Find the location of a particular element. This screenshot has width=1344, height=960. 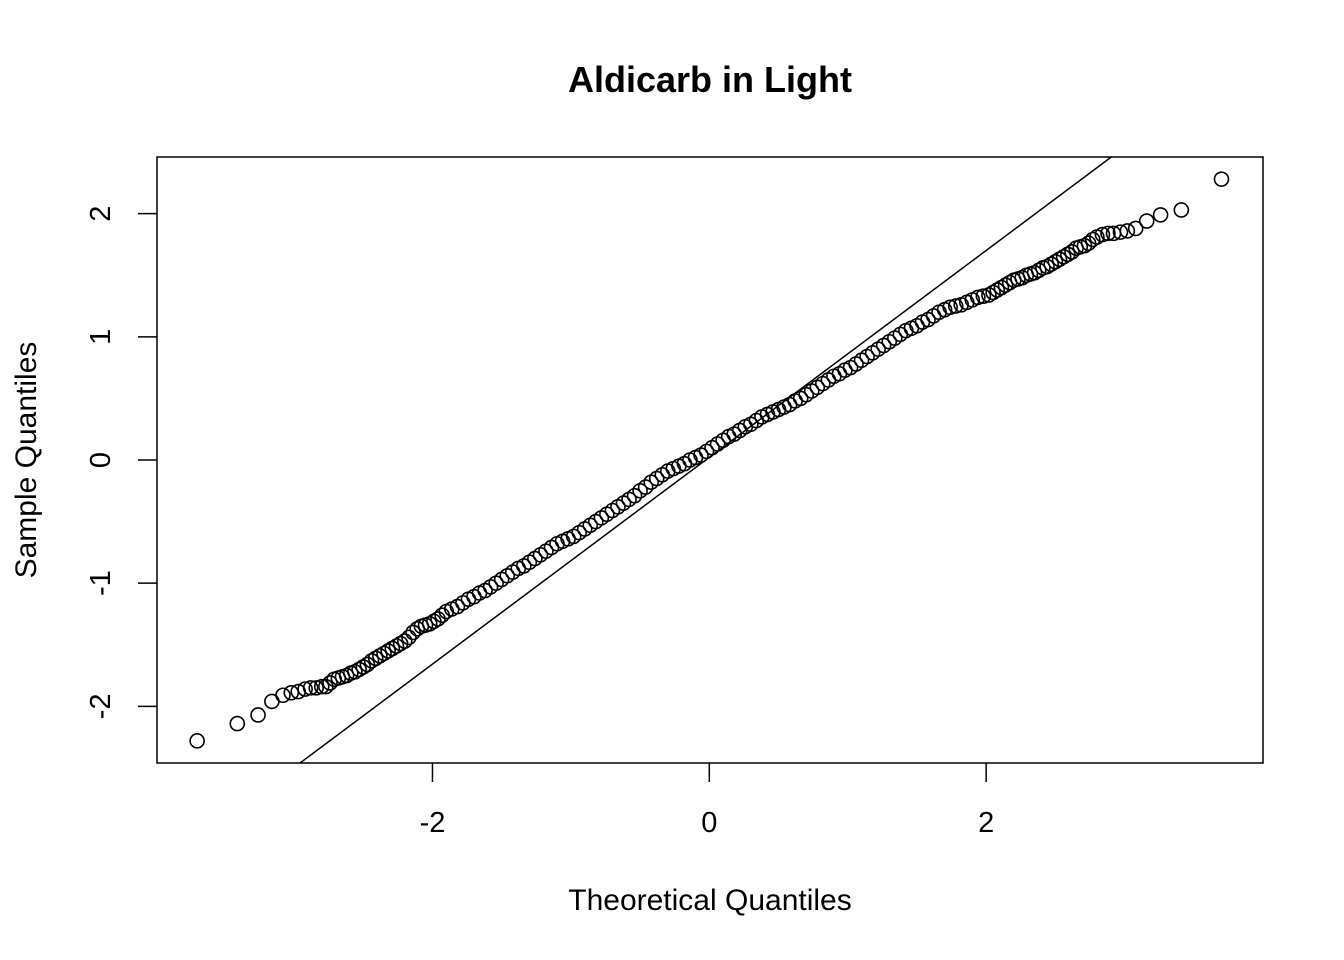

y-tick-label: 1 is located at coordinates (101, 337).